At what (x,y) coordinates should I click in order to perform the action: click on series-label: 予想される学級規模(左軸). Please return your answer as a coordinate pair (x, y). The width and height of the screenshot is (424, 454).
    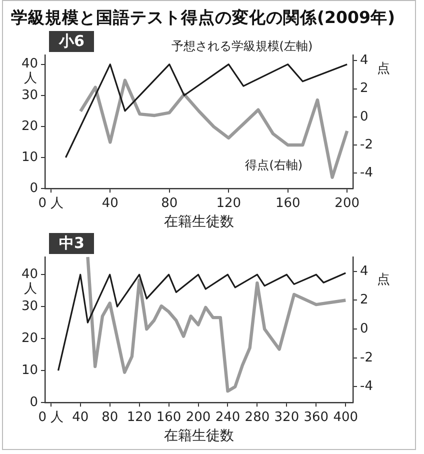
    Looking at the image, I should click on (242, 46).